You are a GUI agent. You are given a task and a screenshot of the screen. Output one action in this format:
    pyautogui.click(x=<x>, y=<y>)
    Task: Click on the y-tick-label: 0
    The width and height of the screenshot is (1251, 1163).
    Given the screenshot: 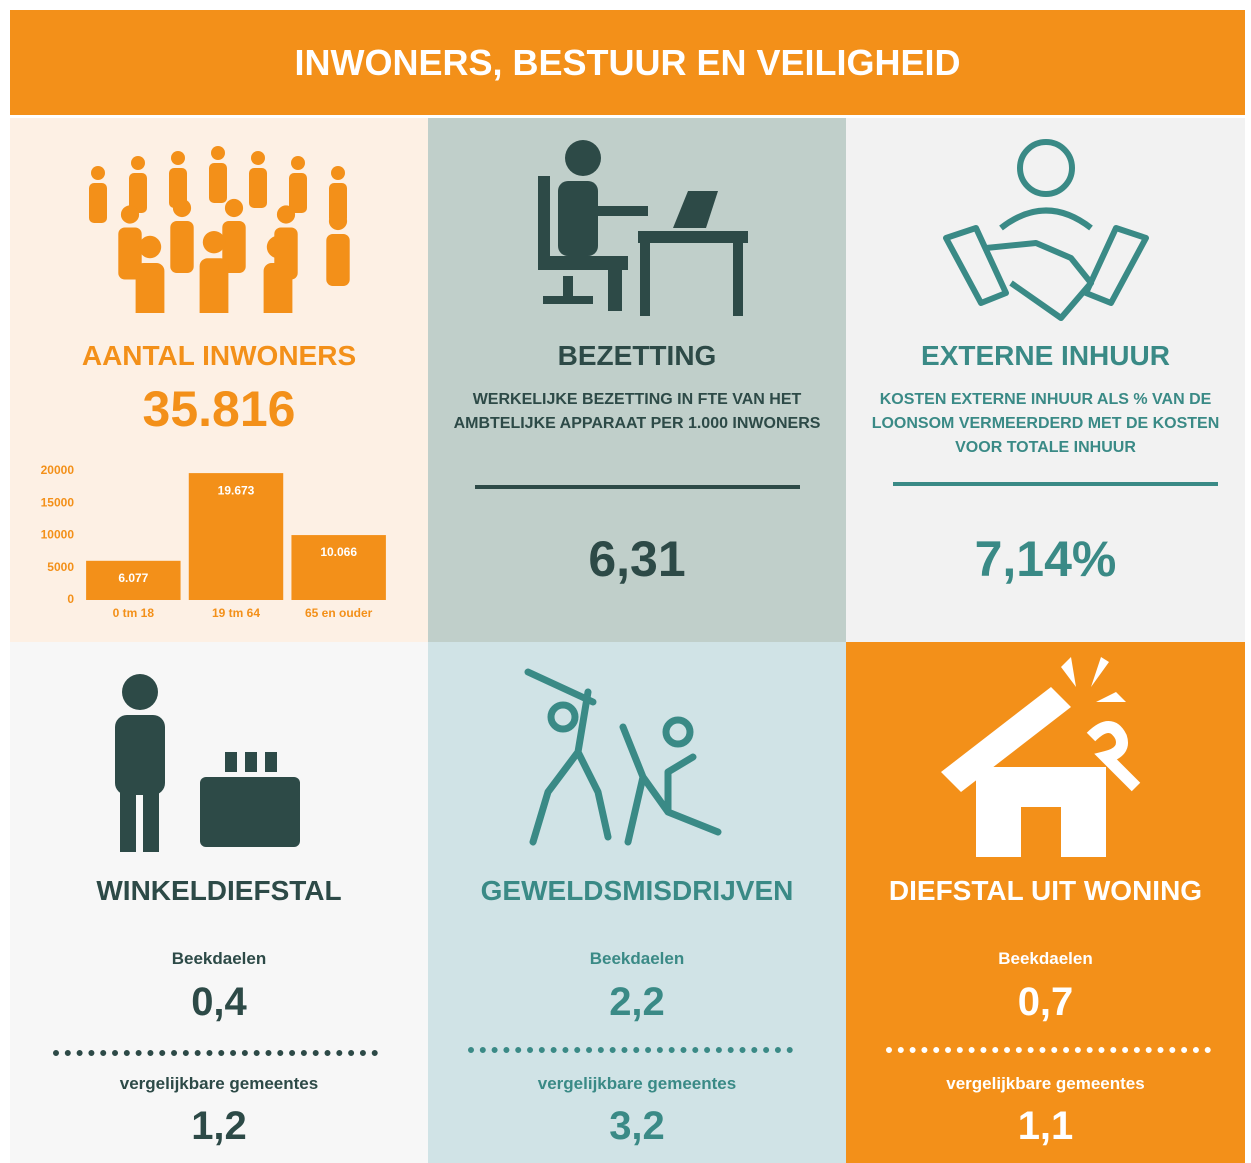 What is the action you would take?
    pyautogui.click(x=70, y=599)
    